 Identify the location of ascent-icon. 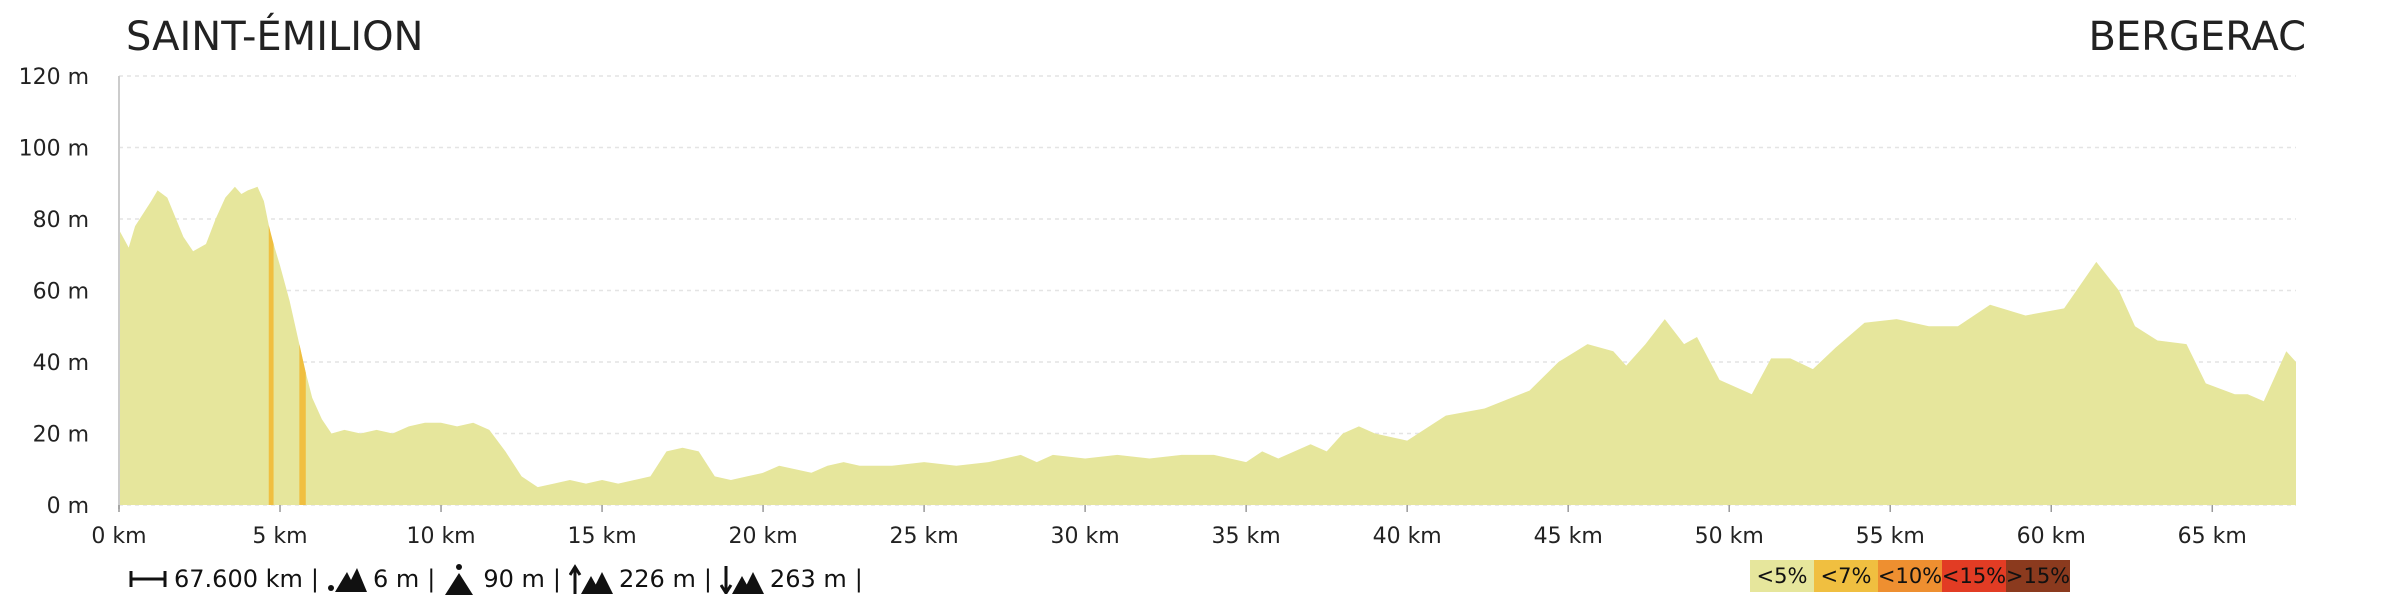
(591, 579).